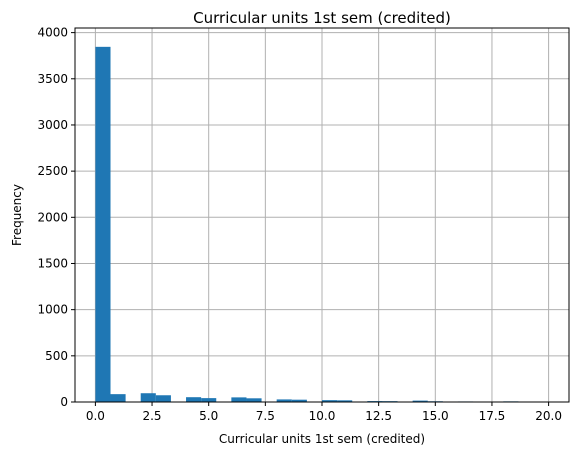 This screenshot has height=455, width=580. I want to click on y-tick-label: 0, so click(64, 402).